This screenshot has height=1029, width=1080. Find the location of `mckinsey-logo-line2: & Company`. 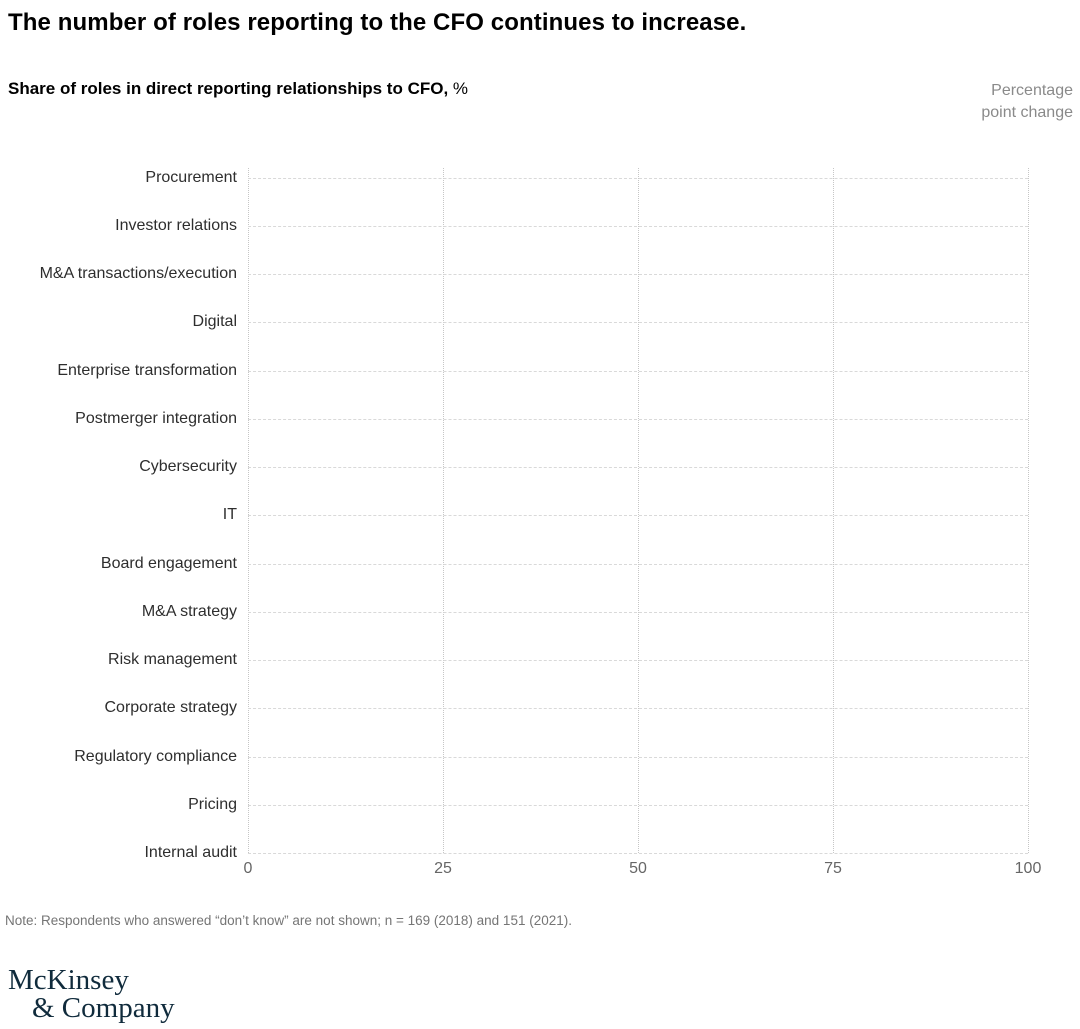

mckinsey-logo-line2: & Company is located at coordinates (103, 1008).